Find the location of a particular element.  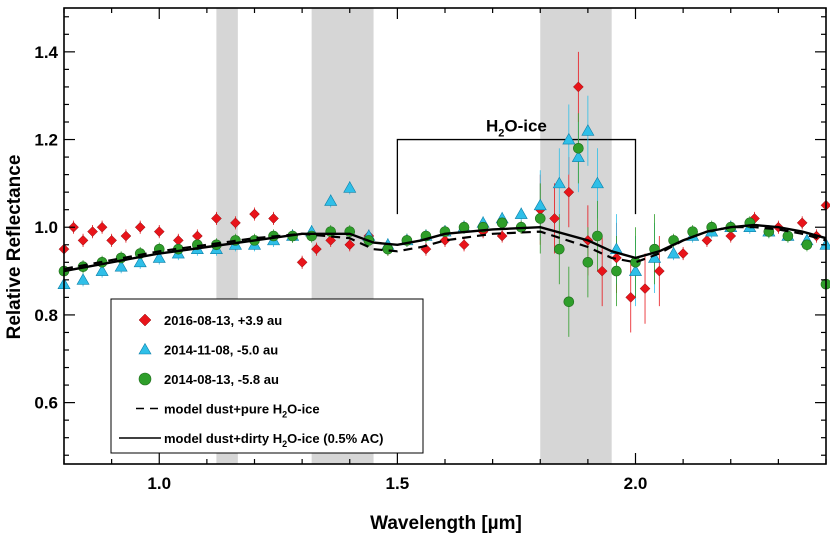

y-tick-label: 0.6 is located at coordinates (46, 403).